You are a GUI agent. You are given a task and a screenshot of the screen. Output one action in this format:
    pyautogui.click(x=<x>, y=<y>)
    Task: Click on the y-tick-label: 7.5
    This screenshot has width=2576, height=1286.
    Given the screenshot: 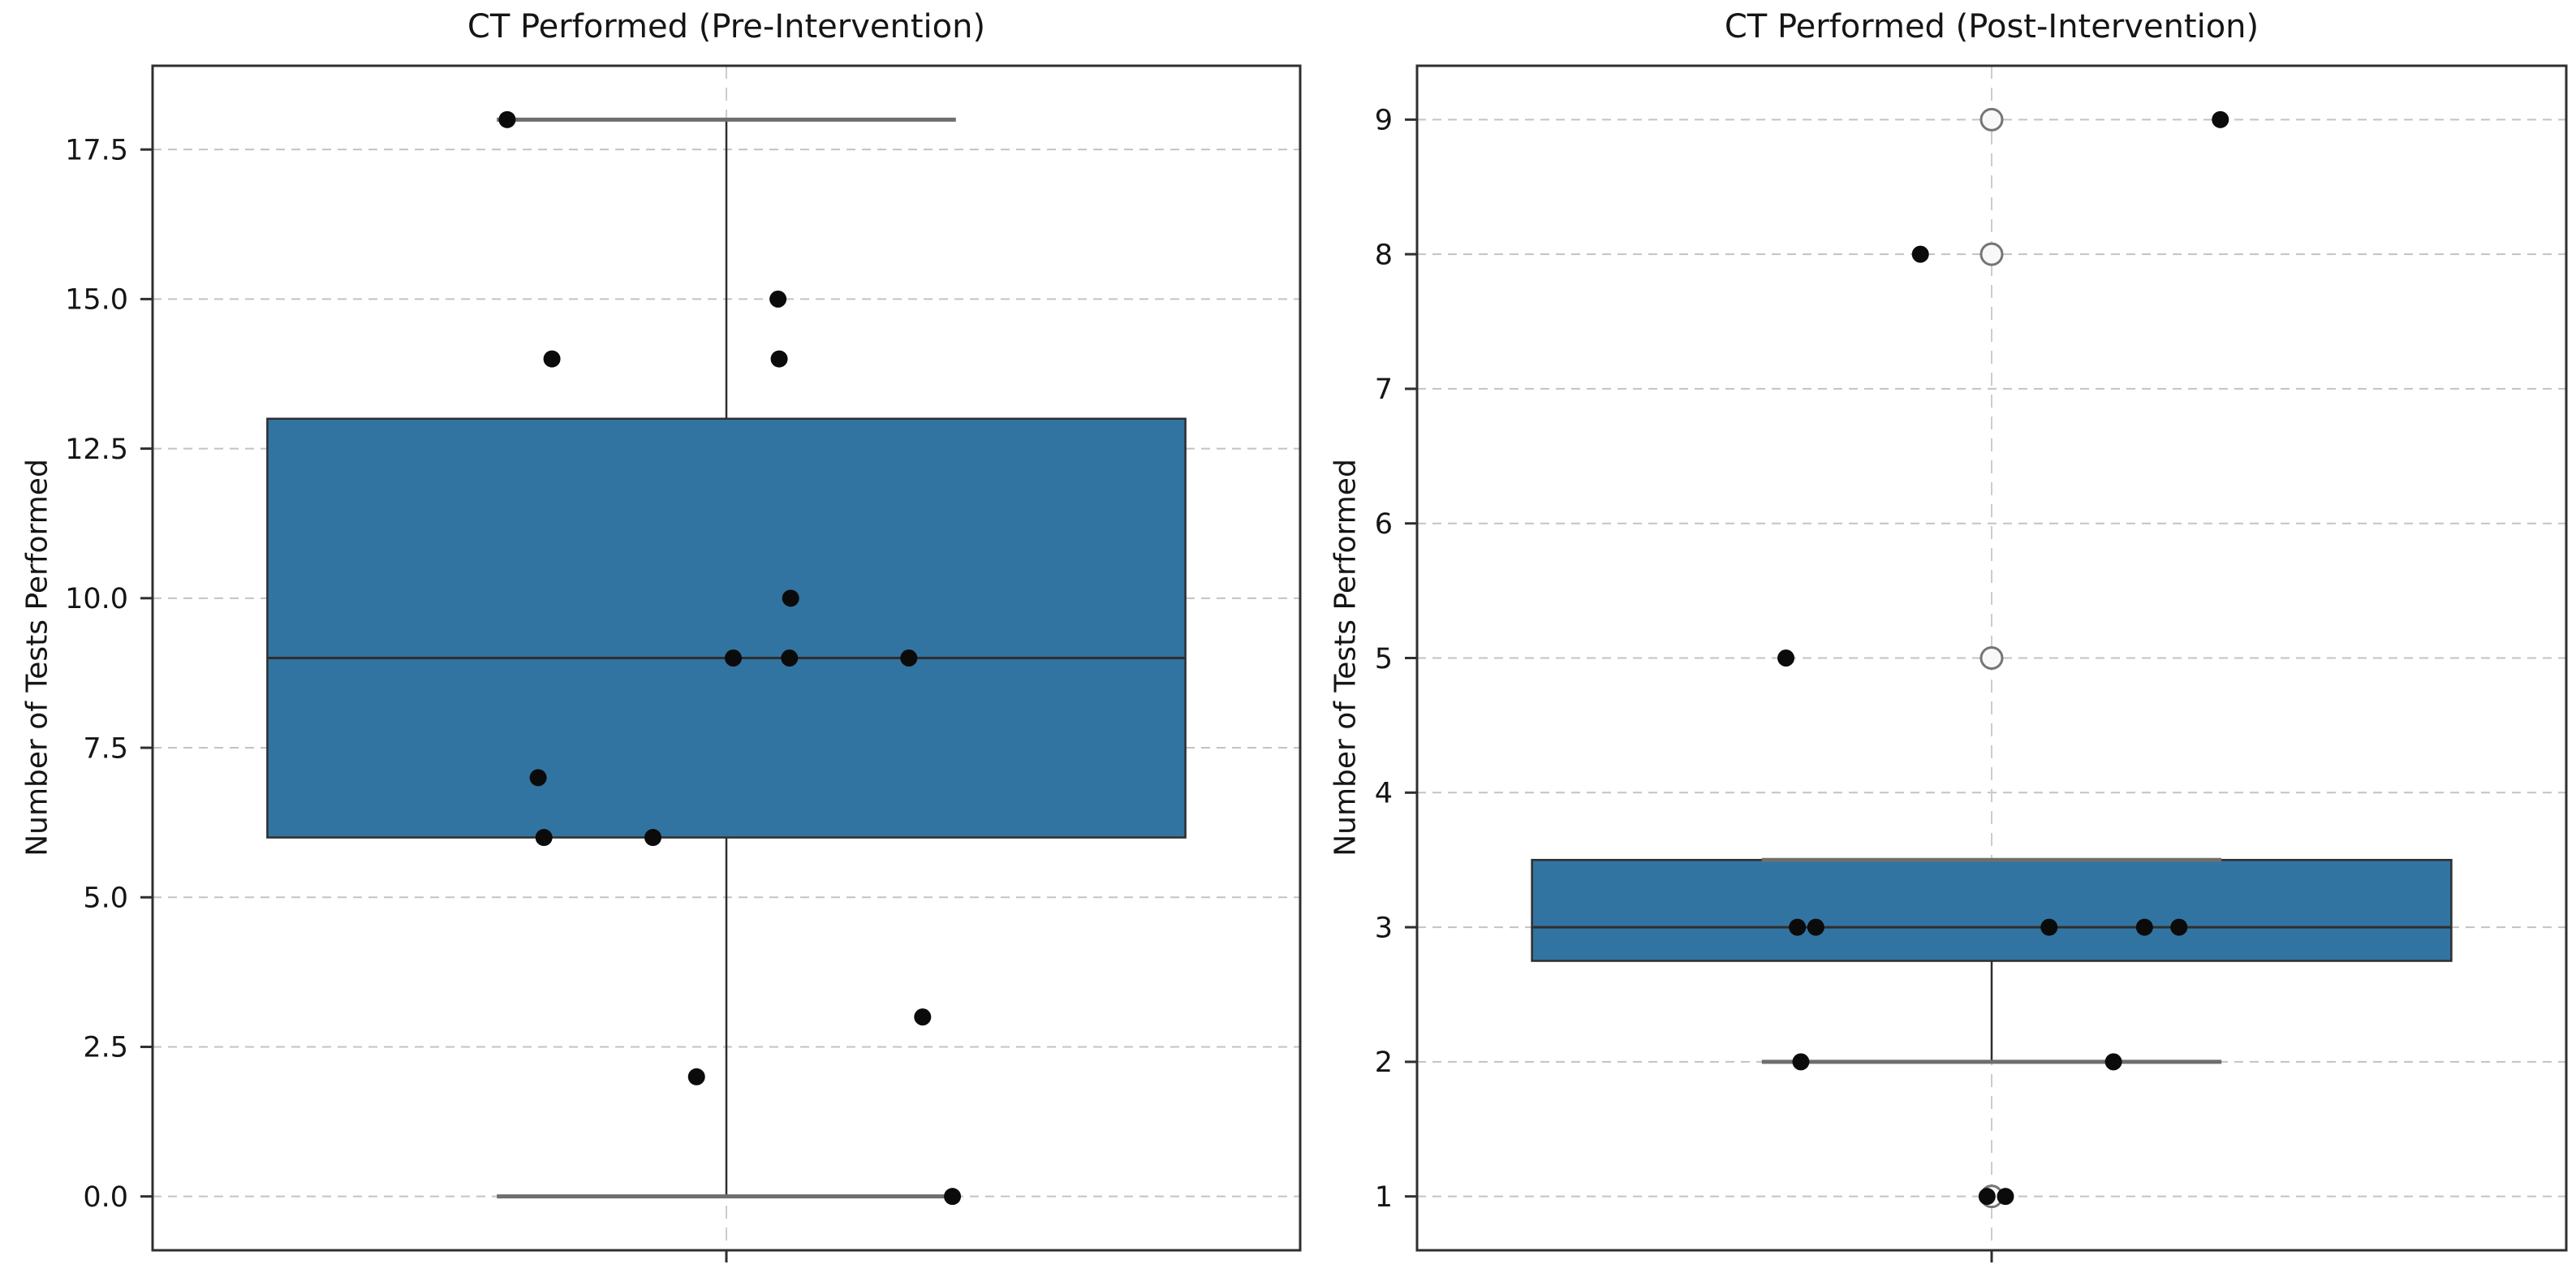 What is the action you would take?
    pyautogui.click(x=106, y=748)
    